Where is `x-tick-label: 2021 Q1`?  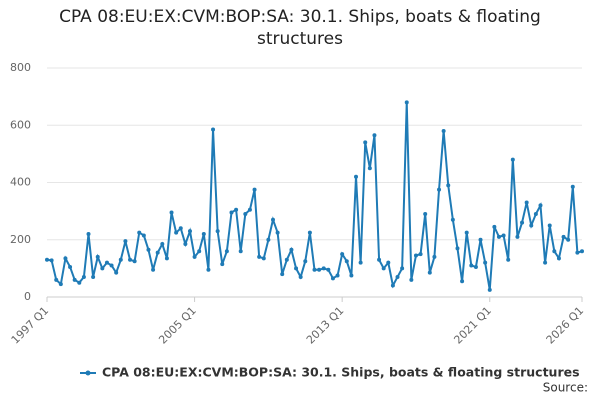 x-tick-label: 2021 Q1 is located at coordinates (472, 325).